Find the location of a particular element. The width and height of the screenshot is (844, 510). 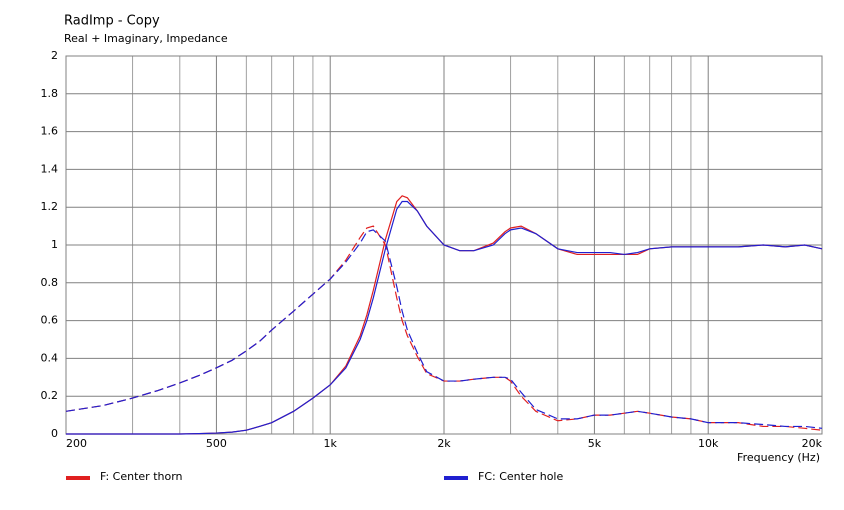

y-tick-label: 2 is located at coordinates (54, 55).